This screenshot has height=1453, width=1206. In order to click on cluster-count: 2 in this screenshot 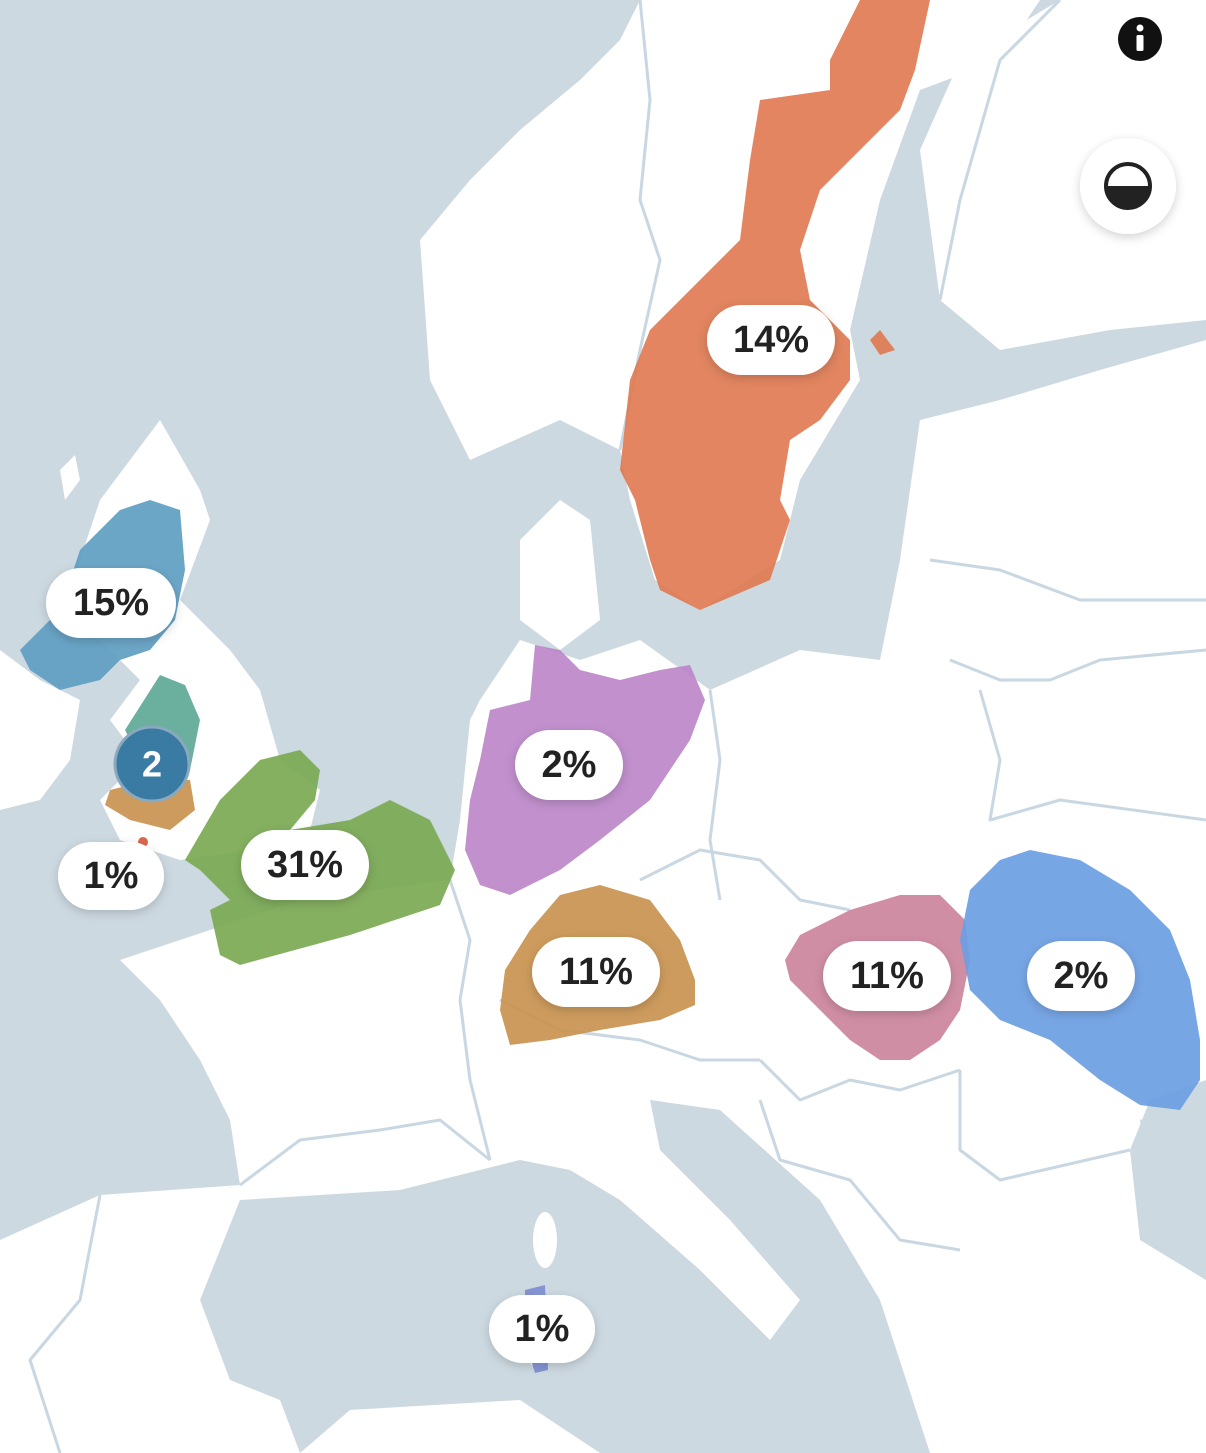, I will do `click(152, 764)`.